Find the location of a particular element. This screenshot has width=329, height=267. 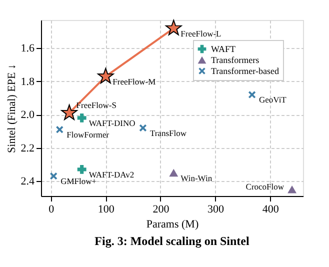

legend-label: WAFT is located at coordinates (223, 49).